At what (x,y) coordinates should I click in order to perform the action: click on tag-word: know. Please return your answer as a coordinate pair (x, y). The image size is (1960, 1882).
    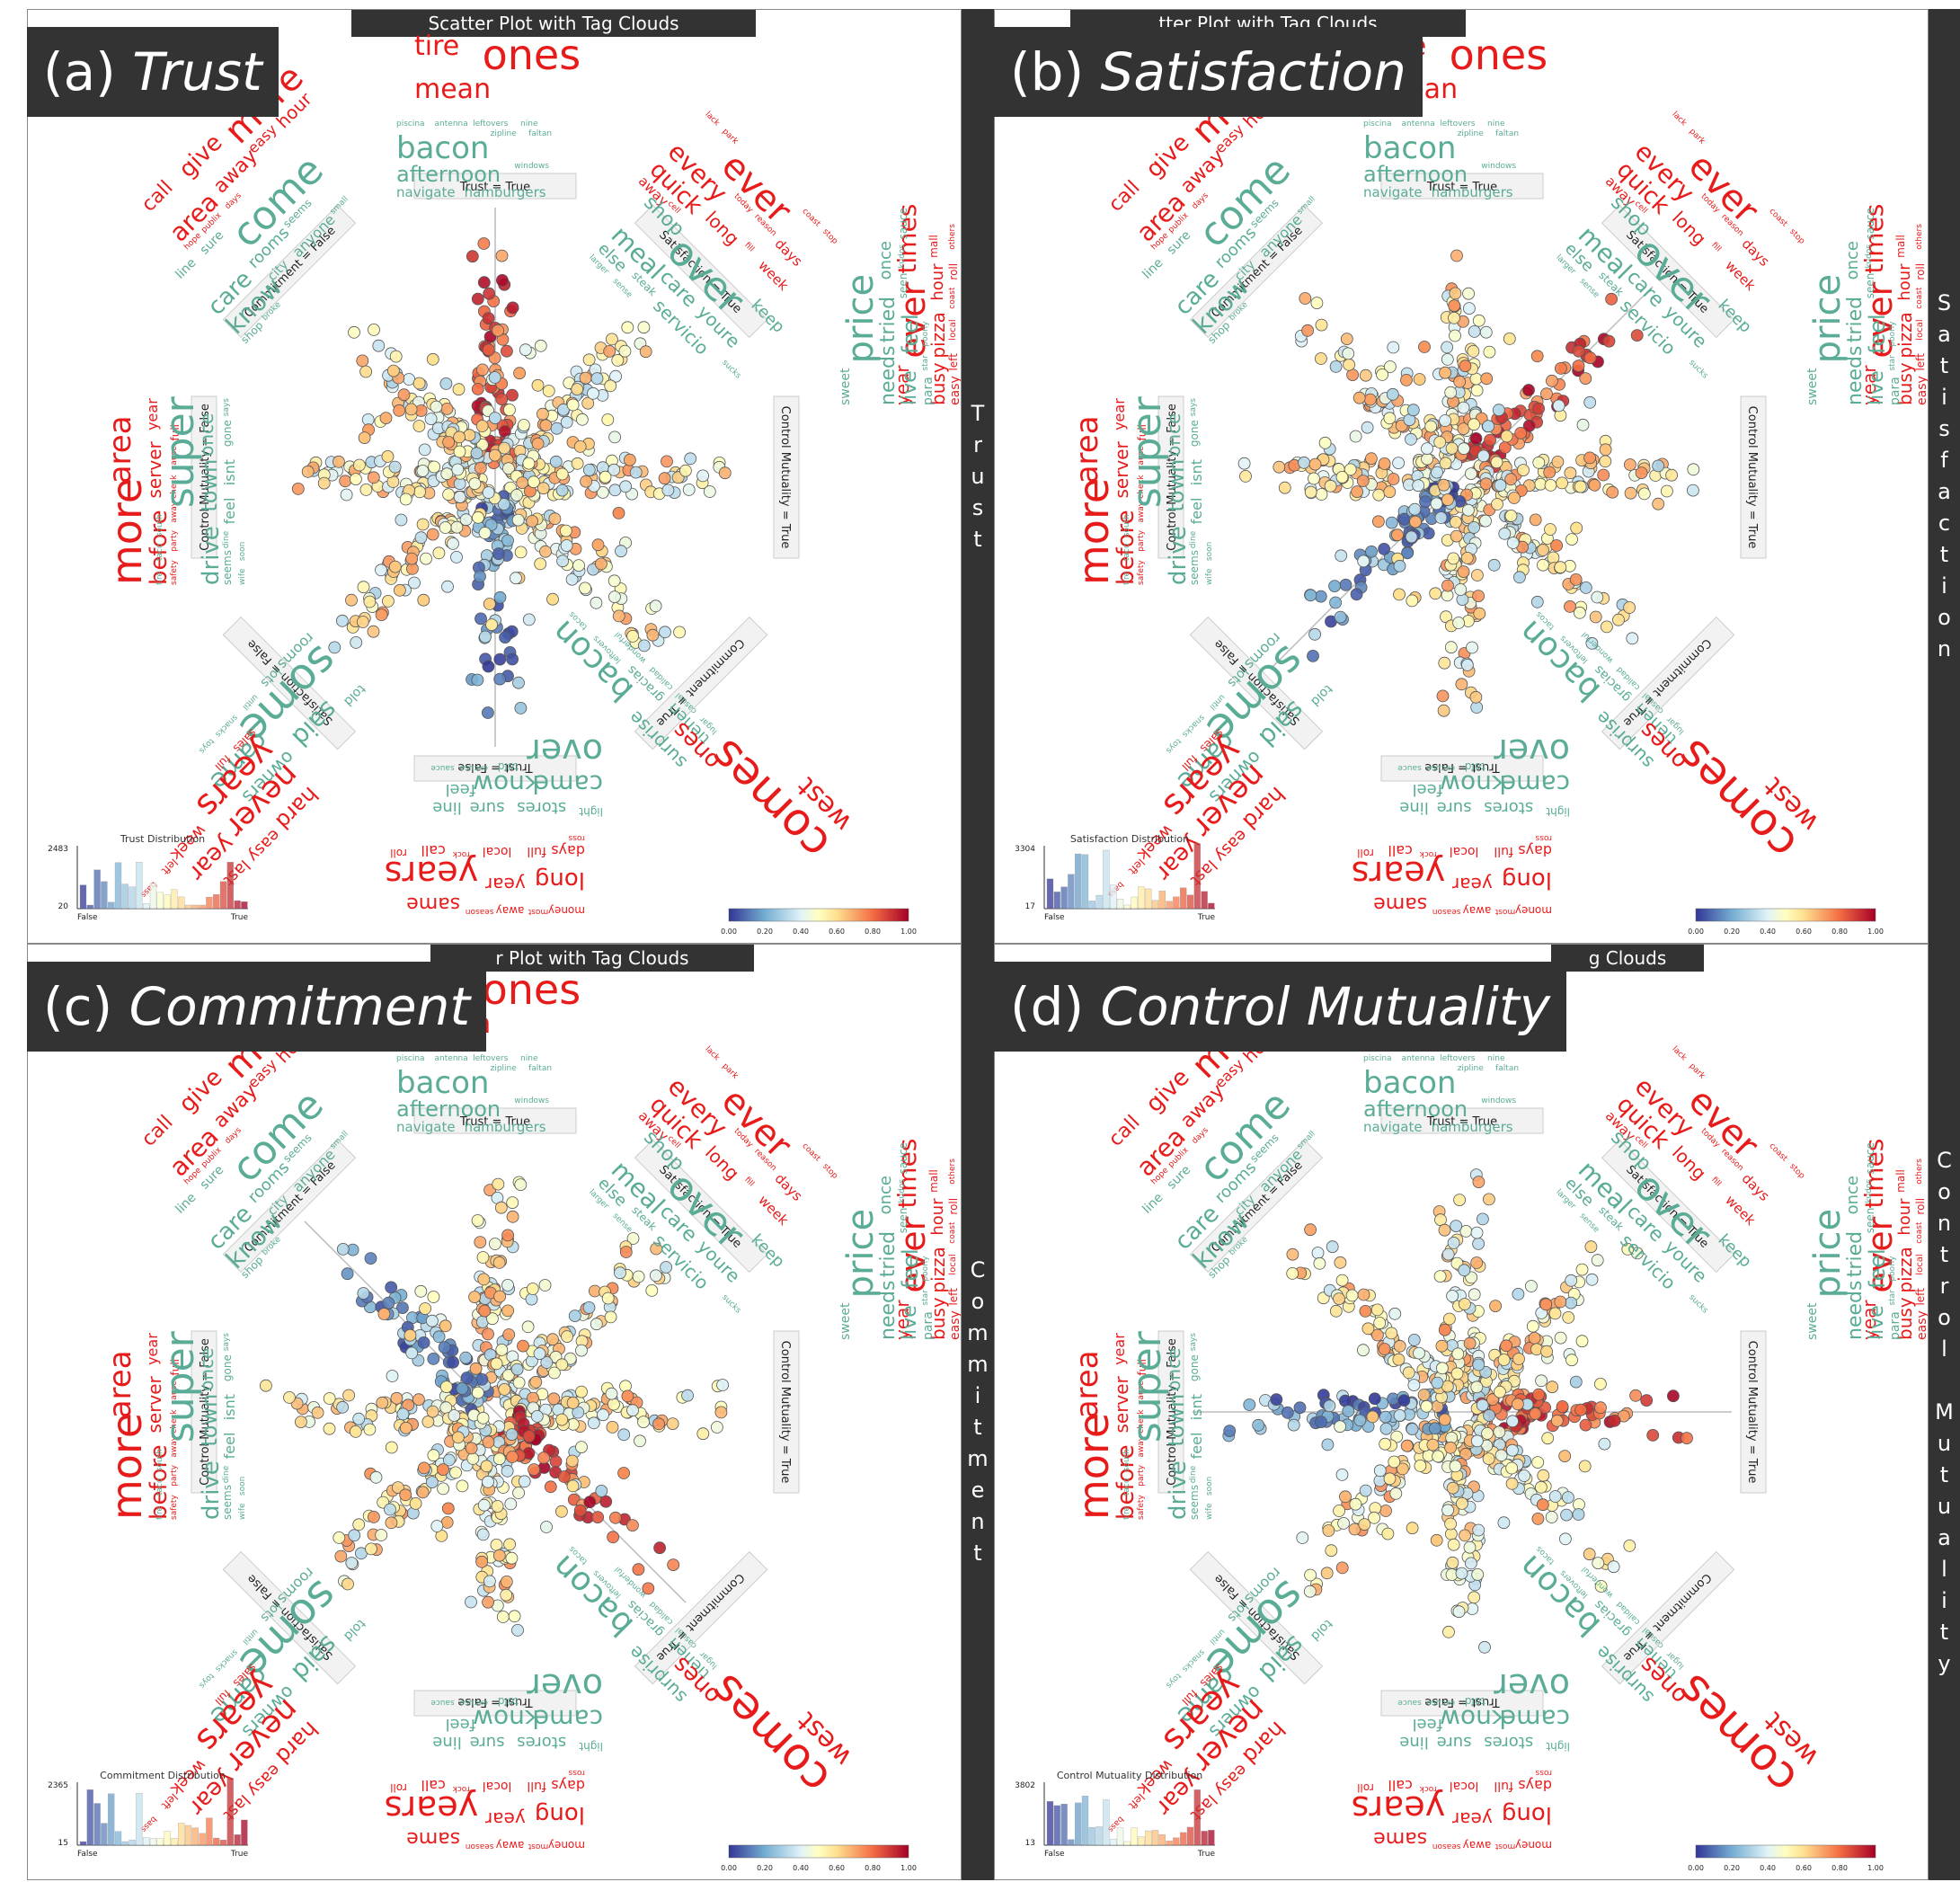
    Looking at the image, I should click on (506, 784).